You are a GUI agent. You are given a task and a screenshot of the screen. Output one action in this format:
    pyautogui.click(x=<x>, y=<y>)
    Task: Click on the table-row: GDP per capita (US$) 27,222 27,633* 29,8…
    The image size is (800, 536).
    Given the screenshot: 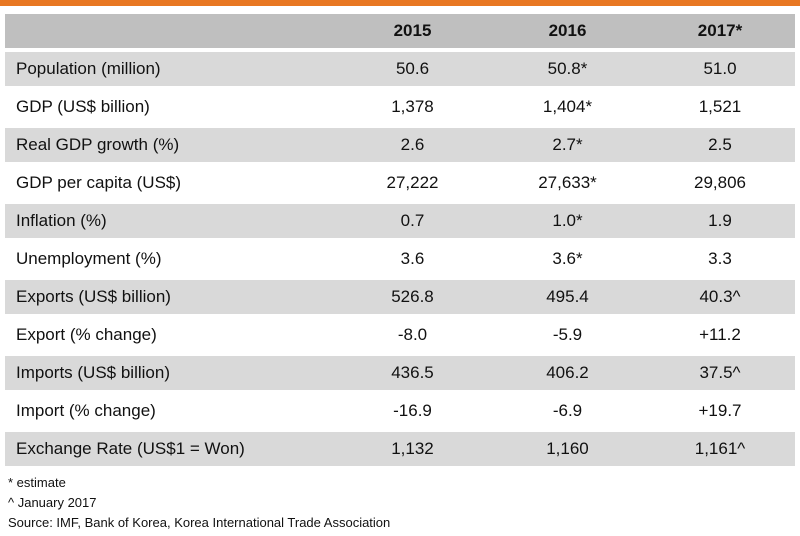 What is the action you would take?
    pyautogui.click(x=400, y=183)
    